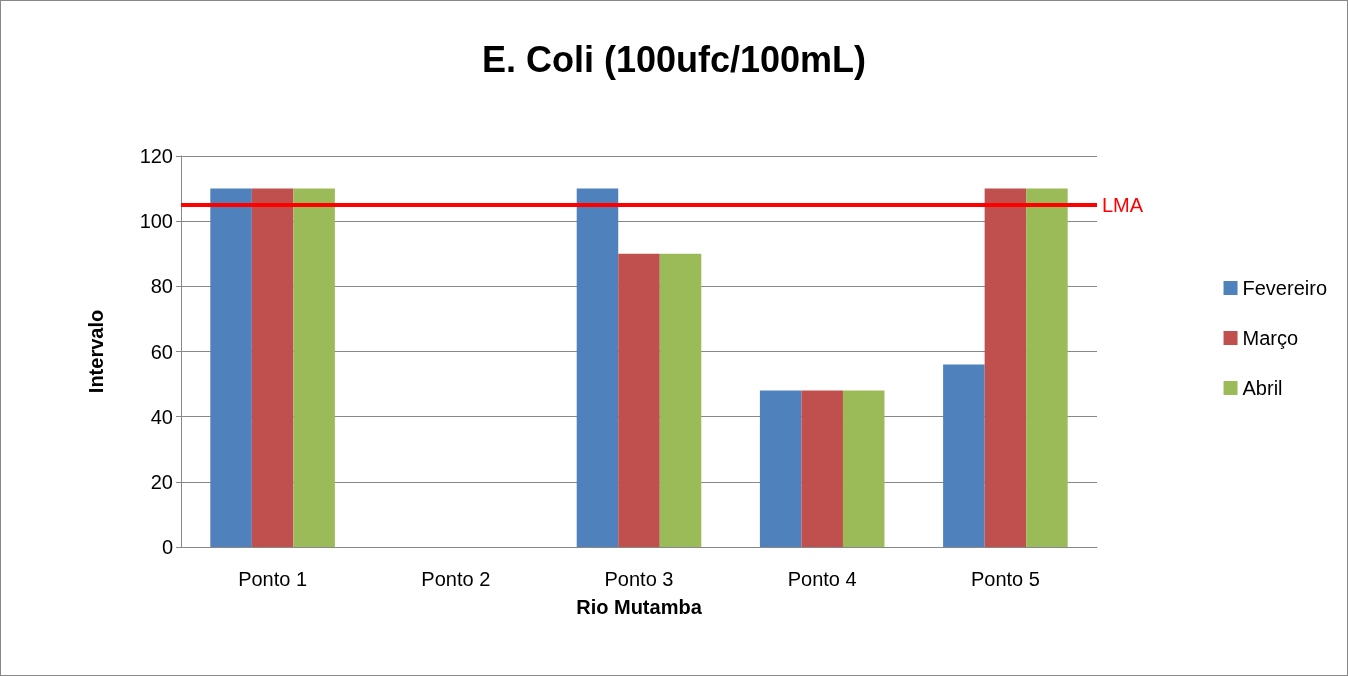  What do you see at coordinates (674, 59) in the screenshot?
I see `chart-title: E. Coli (100ufc/100mL)` at bounding box center [674, 59].